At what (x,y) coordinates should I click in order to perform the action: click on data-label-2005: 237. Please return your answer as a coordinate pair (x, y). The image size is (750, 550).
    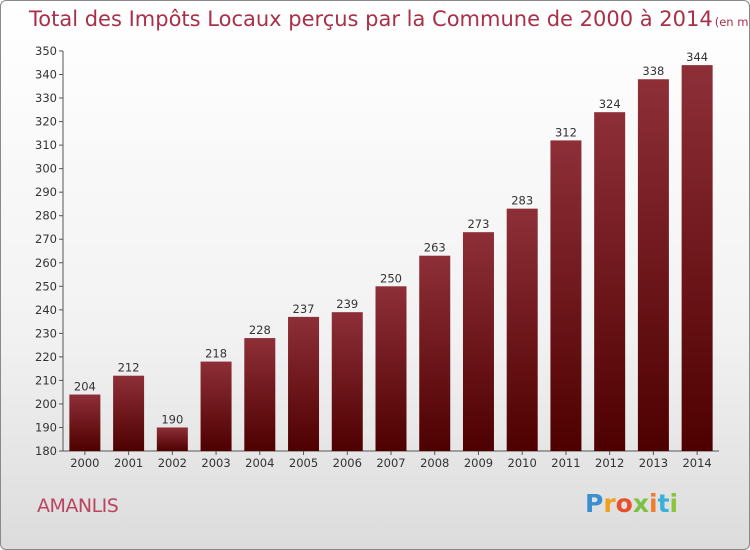
    Looking at the image, I should click on (304, 309).